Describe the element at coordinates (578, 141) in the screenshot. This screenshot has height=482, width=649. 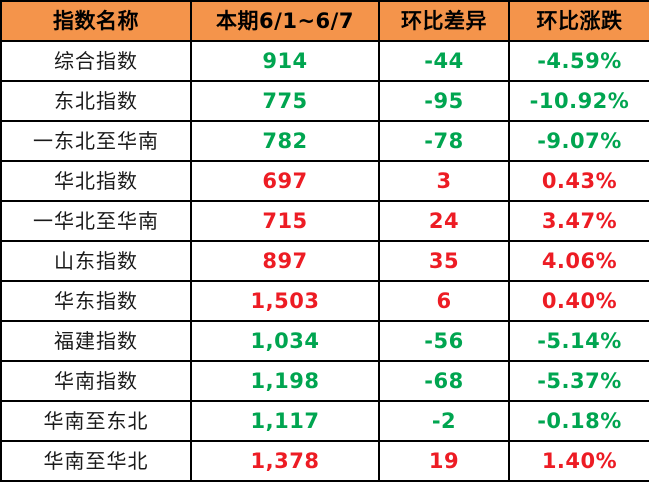
I see `cell-period-change: -9.07%` at that location.